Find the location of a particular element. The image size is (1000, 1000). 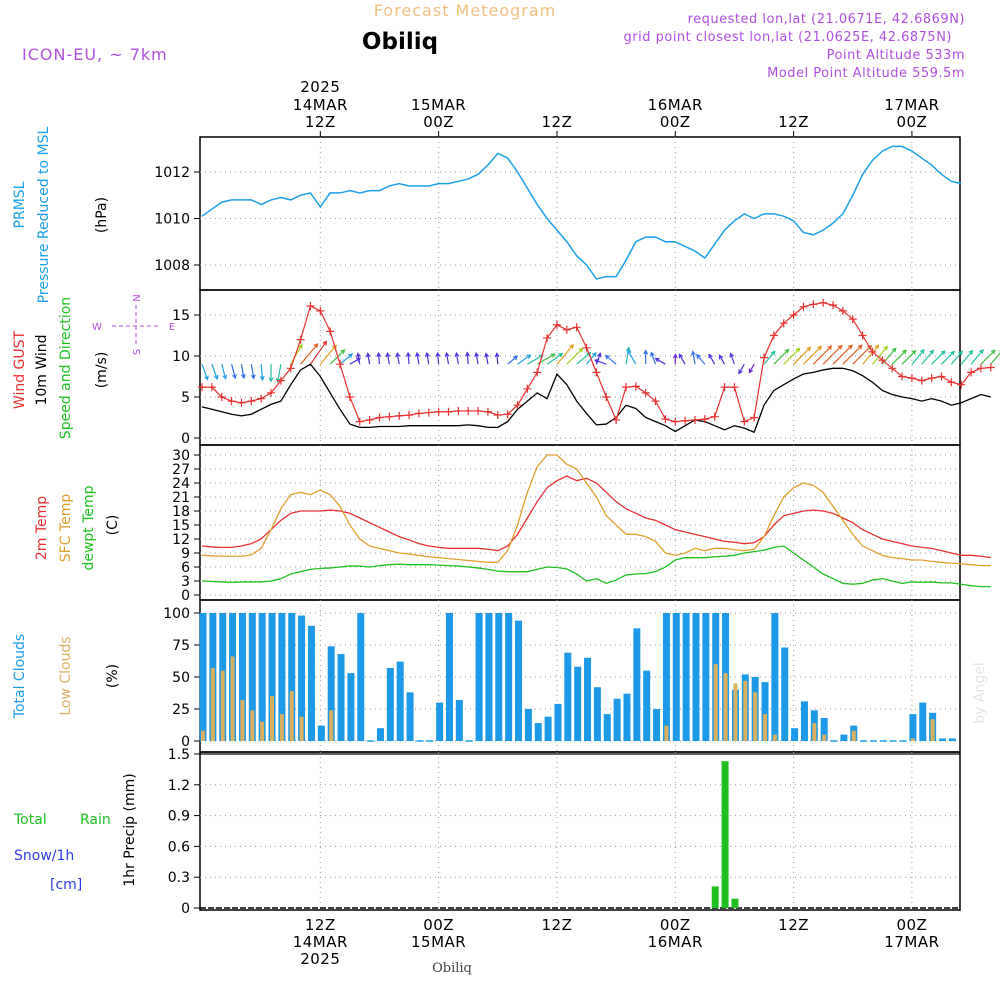

bottom-time-label: 00Z is located at coordinates (911, 925).